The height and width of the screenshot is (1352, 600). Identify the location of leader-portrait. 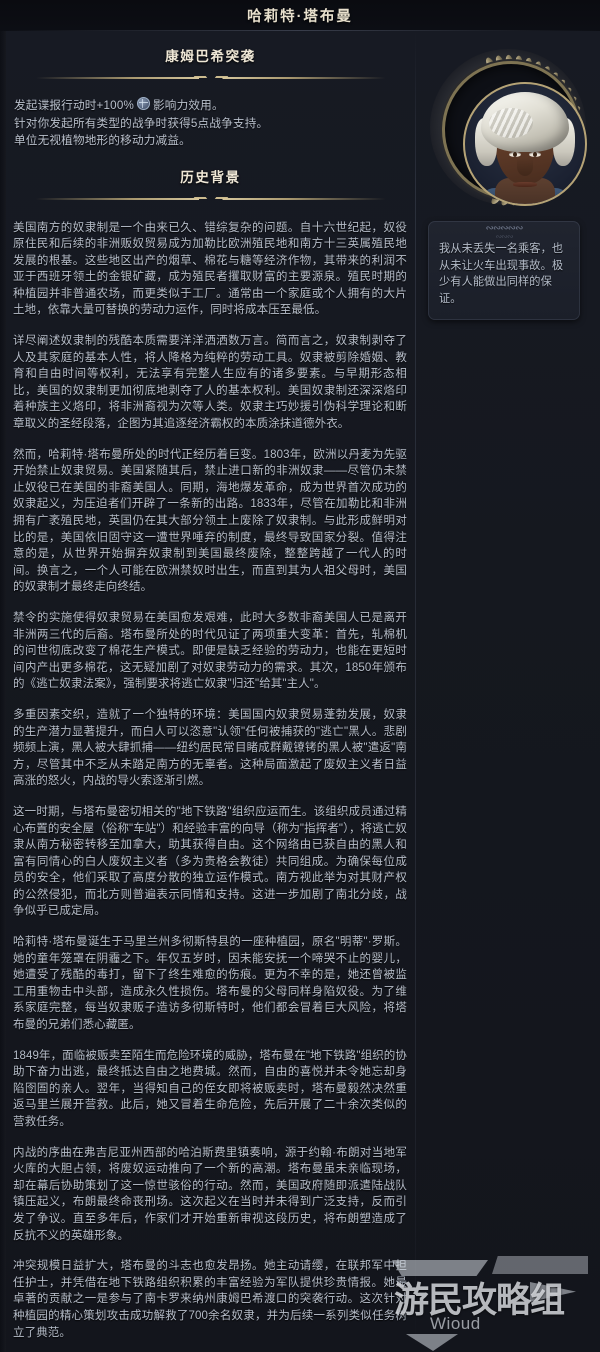
(508, 128).